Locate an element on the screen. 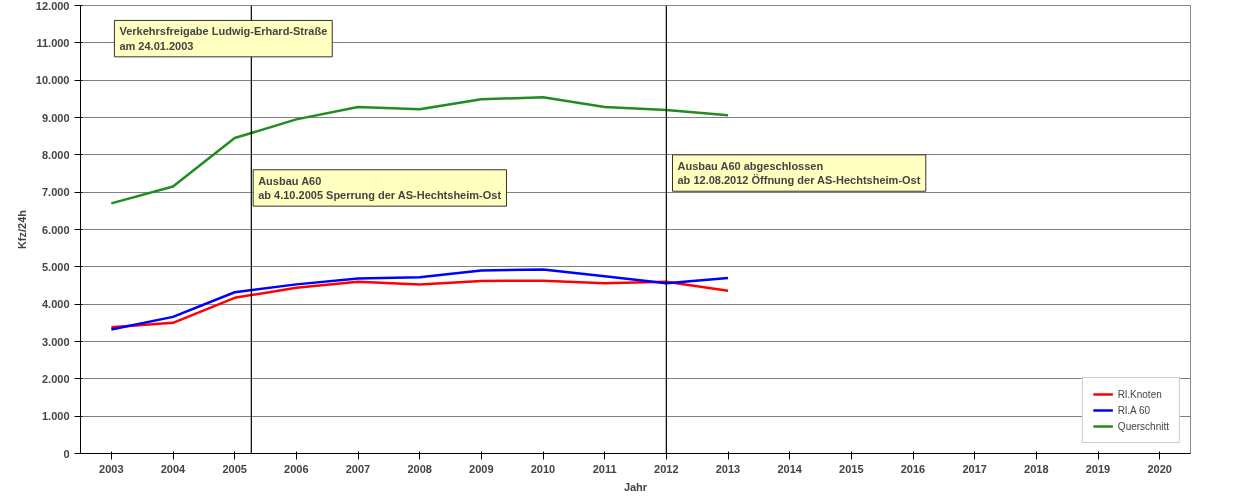 This screenshot has height=502, width=1234. y-axis-title: Kfz/24h is located at coordinates (21, 229).